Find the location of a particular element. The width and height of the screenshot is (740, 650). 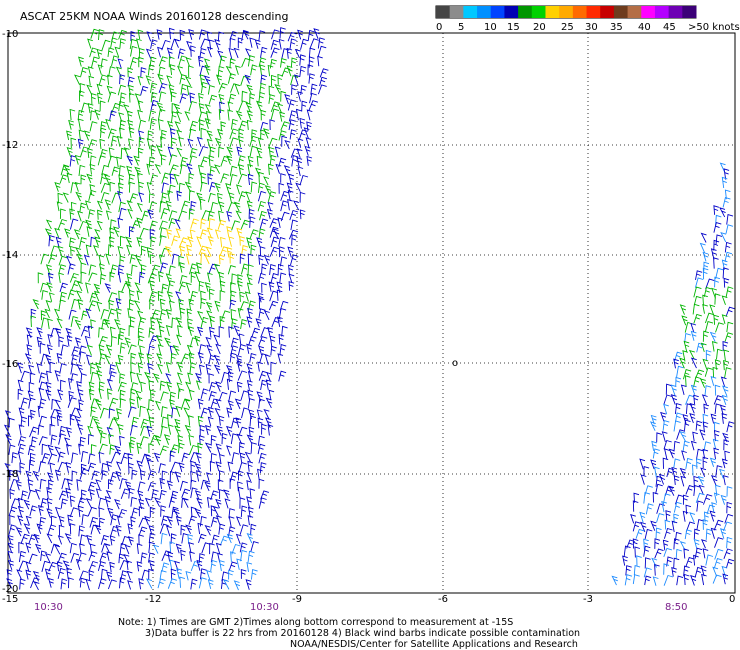

colorbar-label: 5 is located at coordinates (461, 27).